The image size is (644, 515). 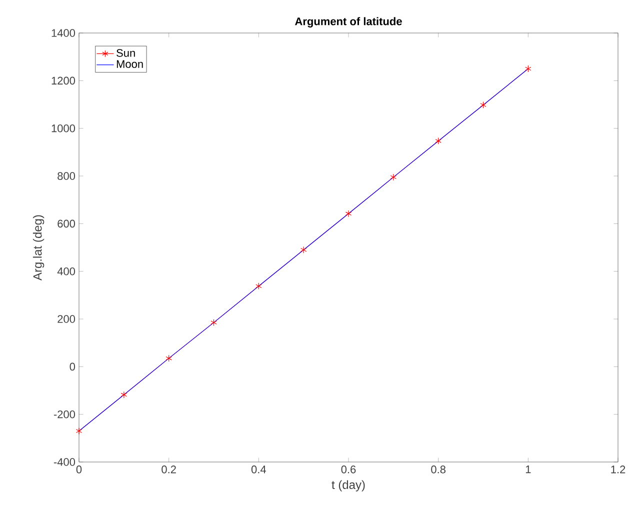 I want to click on chart-title: Argument of latitude, so click(x=348, y=22).